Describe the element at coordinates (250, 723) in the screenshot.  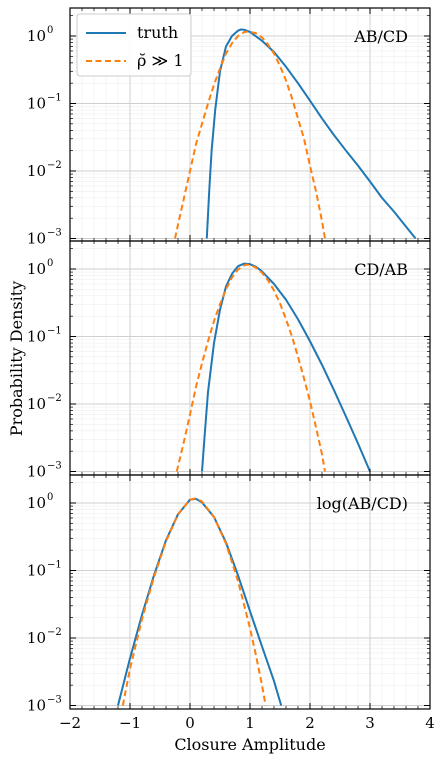
I see `x-tick-label: 1` at that location.